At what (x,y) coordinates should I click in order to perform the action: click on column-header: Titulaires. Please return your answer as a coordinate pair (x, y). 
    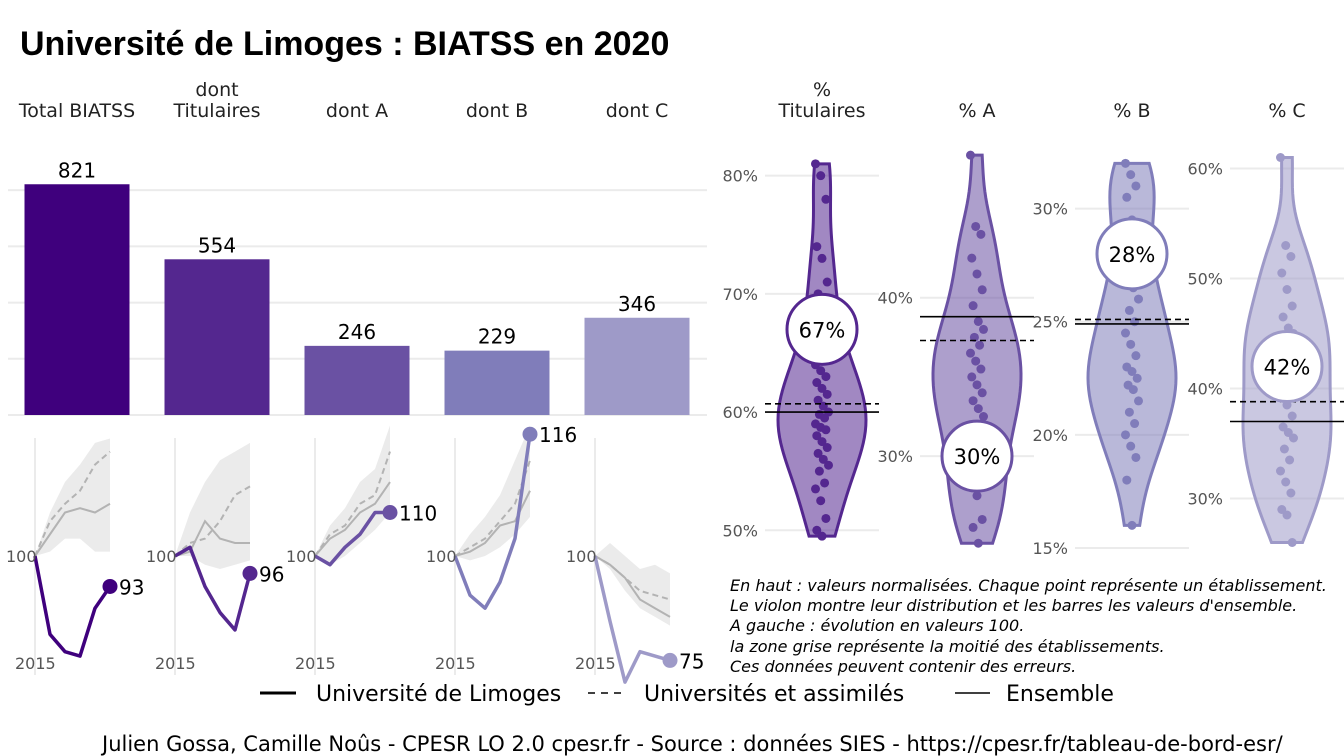
    Looking at the image, I should click on (822, 111).